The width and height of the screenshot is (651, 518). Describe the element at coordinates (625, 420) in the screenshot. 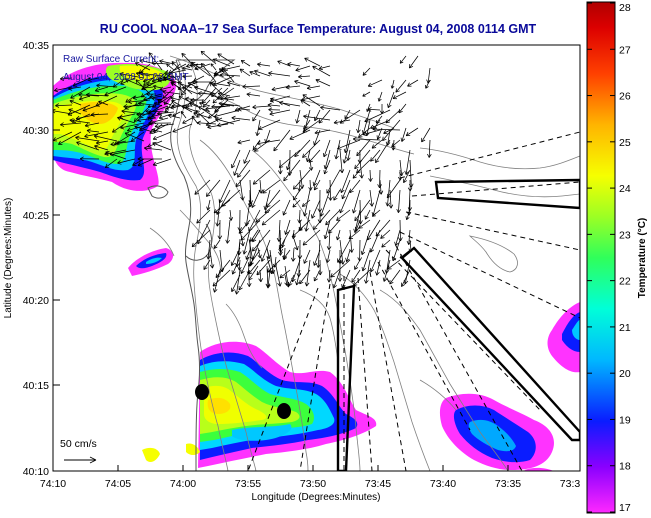

I see `colorbar-tick-label: 19` at that location.